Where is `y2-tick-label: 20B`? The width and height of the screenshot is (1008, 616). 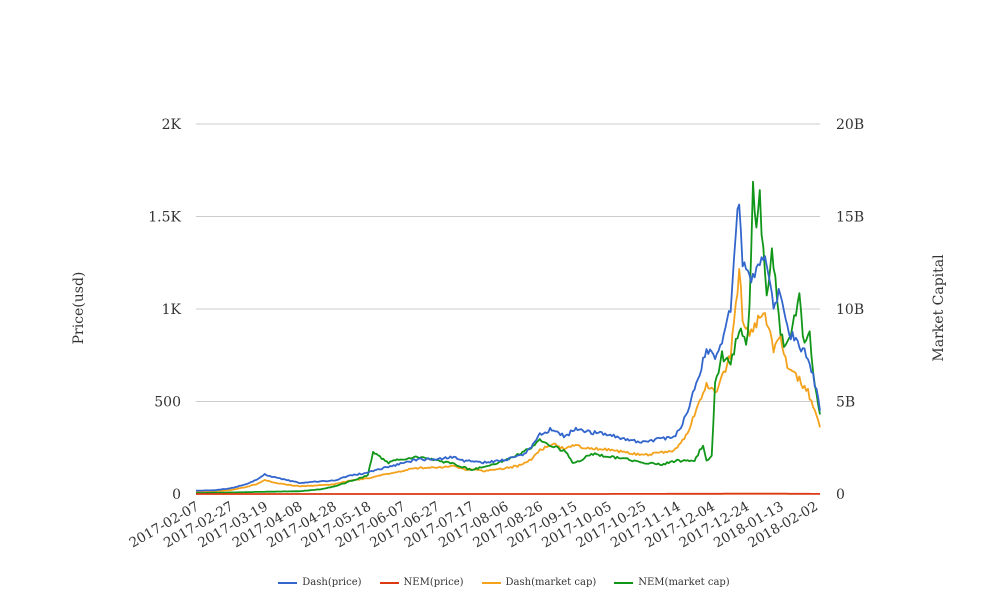
y2-tick-label: 20B is located at coordinates (850, 125).